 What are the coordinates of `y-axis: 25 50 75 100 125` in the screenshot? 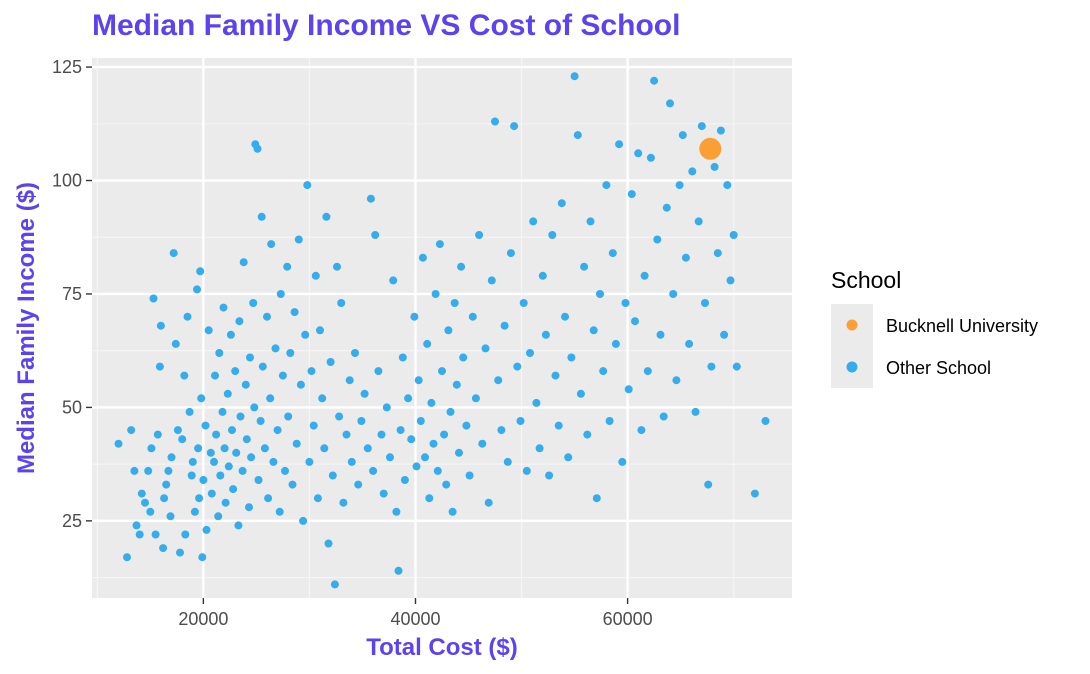 It's located at (72, 294).